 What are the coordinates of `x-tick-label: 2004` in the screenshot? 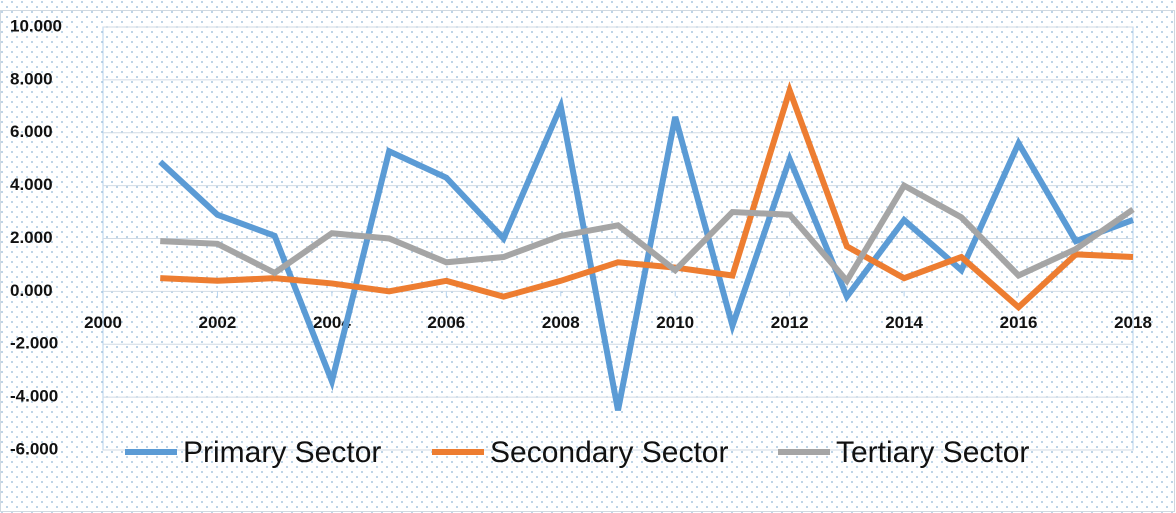 It's located at (332, 322).